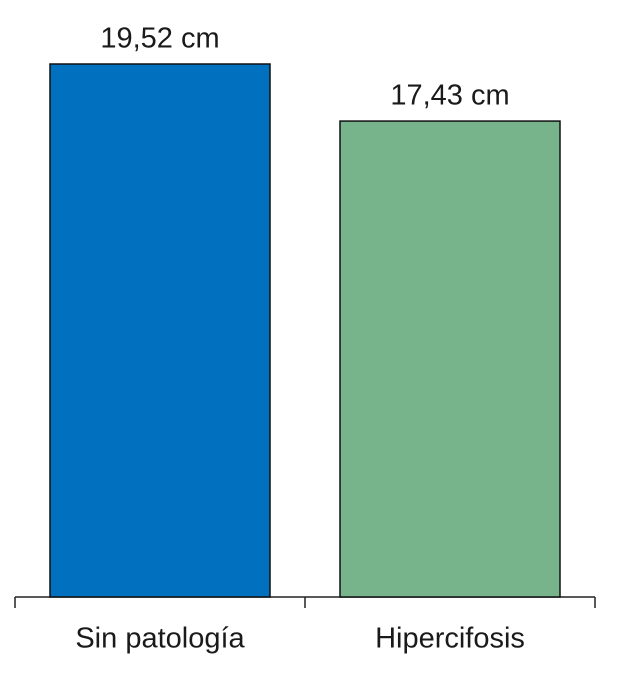  Describe the element at coordinates (159, 39) in the screenshot. I see `value-label: 19,52 cm` at that location.